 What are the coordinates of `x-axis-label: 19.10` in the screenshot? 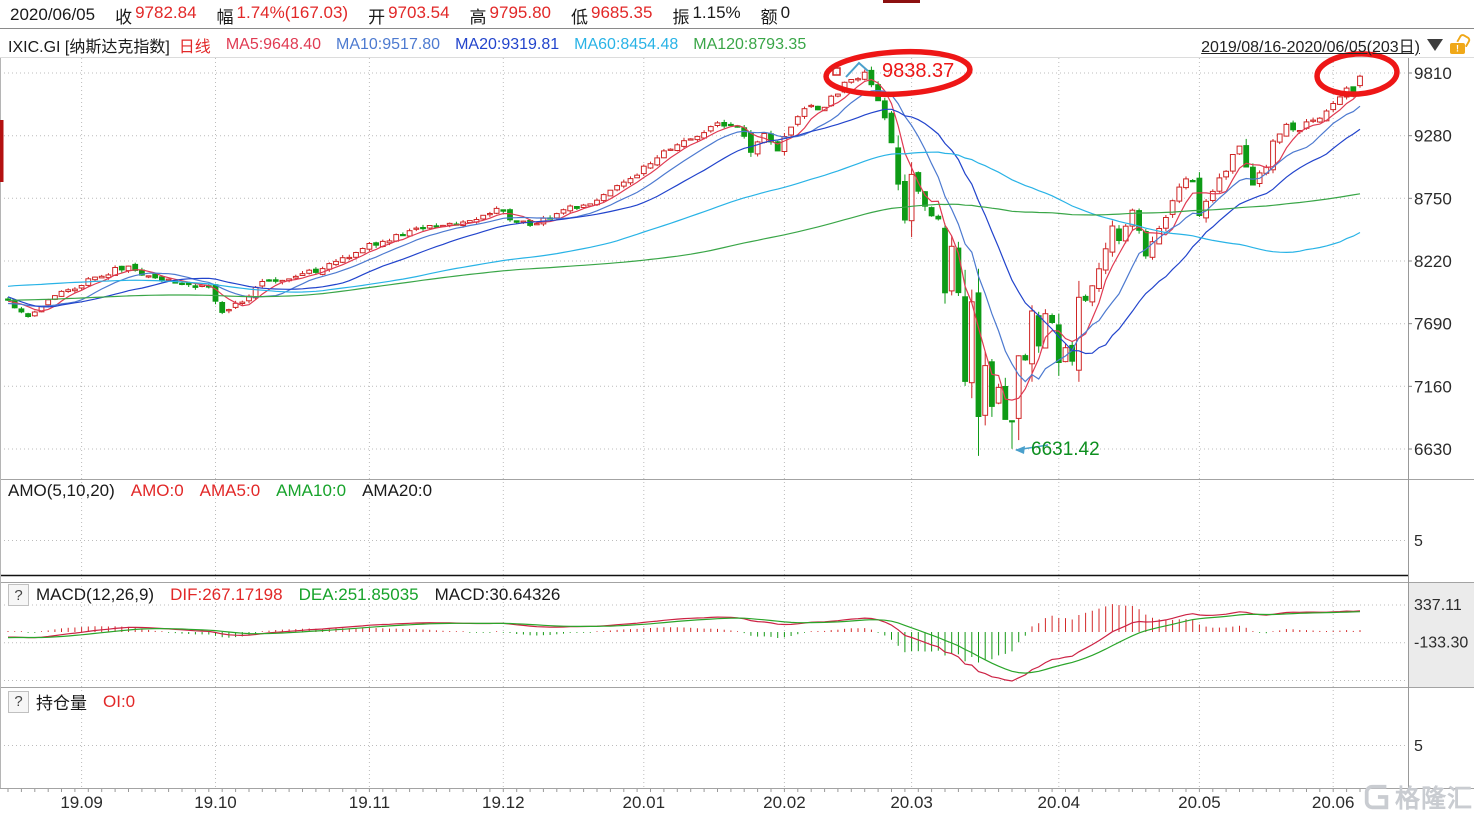 It's located at (215, 802).